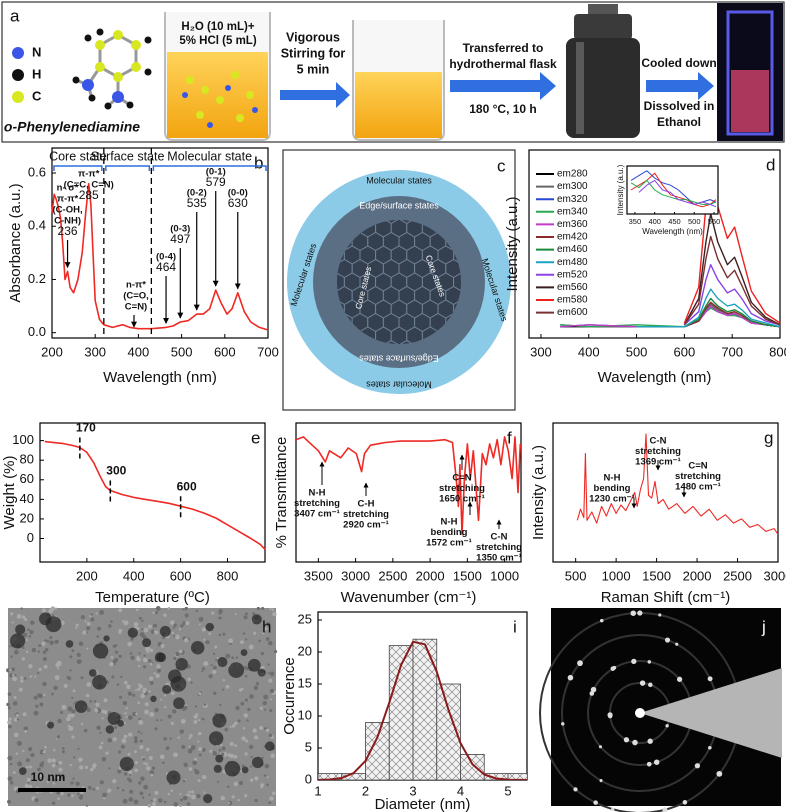  Describe the element at coordinates (27, 478) in the screenshot. I see `y-tick-label: 60` at that location.